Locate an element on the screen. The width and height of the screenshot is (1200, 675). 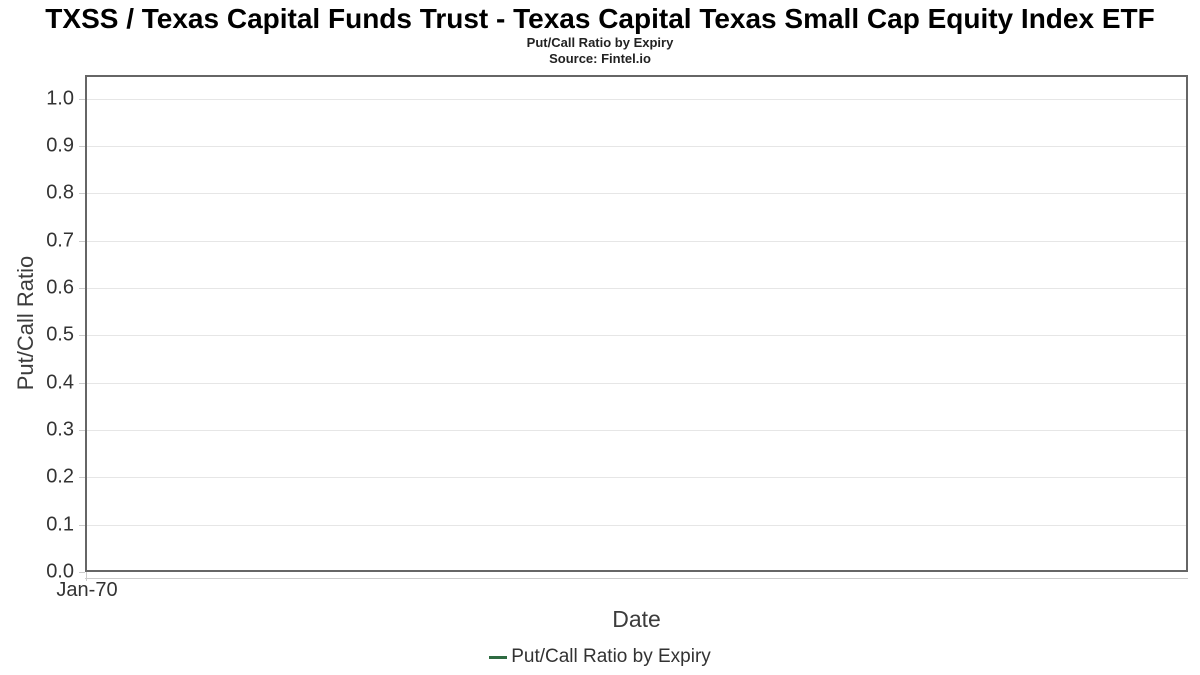
chart-source-label: Source: Fintel.io is located at coordinates (600, 58).